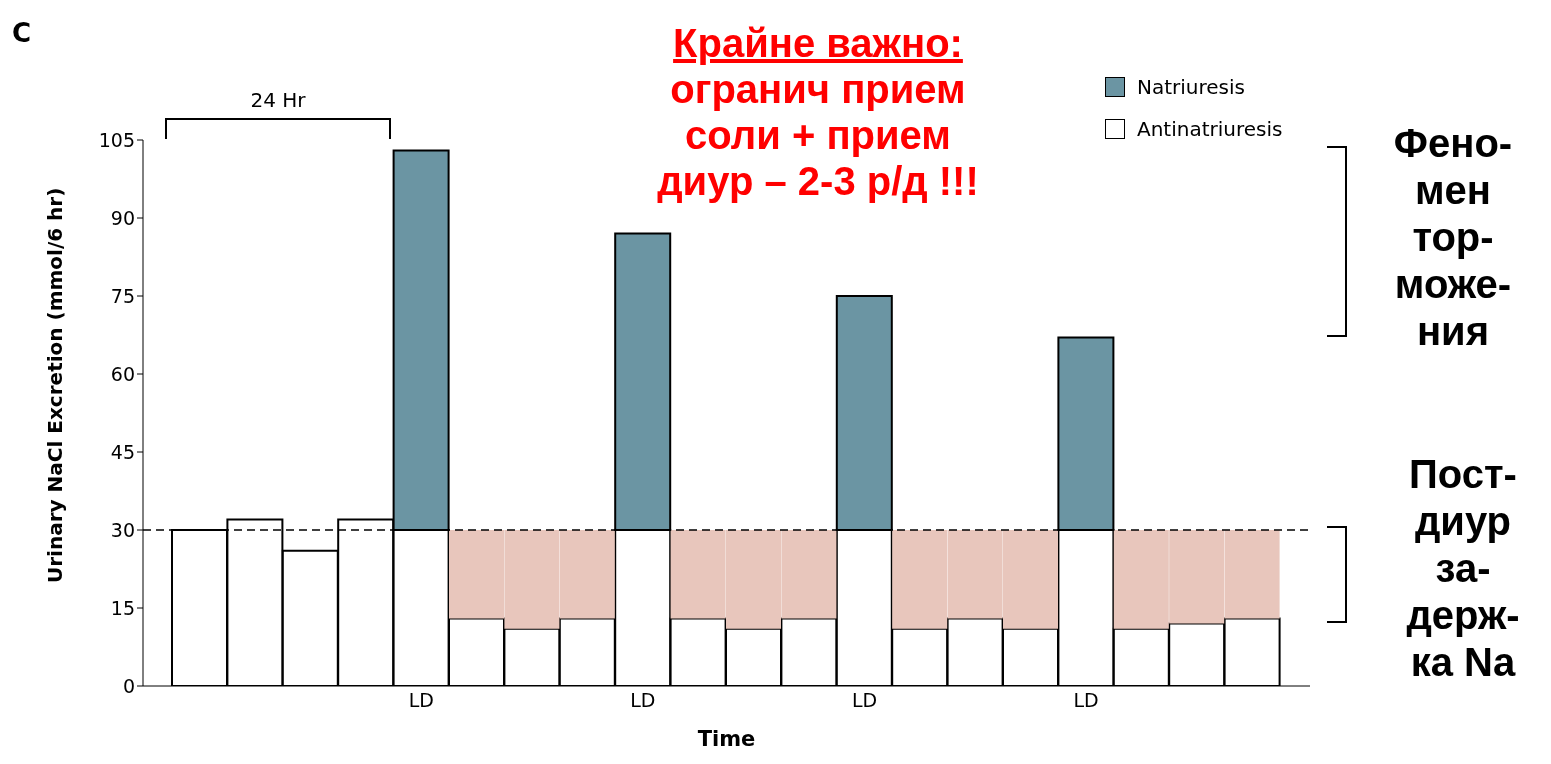 The width and height of the screenshot is (1551, 764). I want to click on y-tick-label: 0, so click(128, 685).